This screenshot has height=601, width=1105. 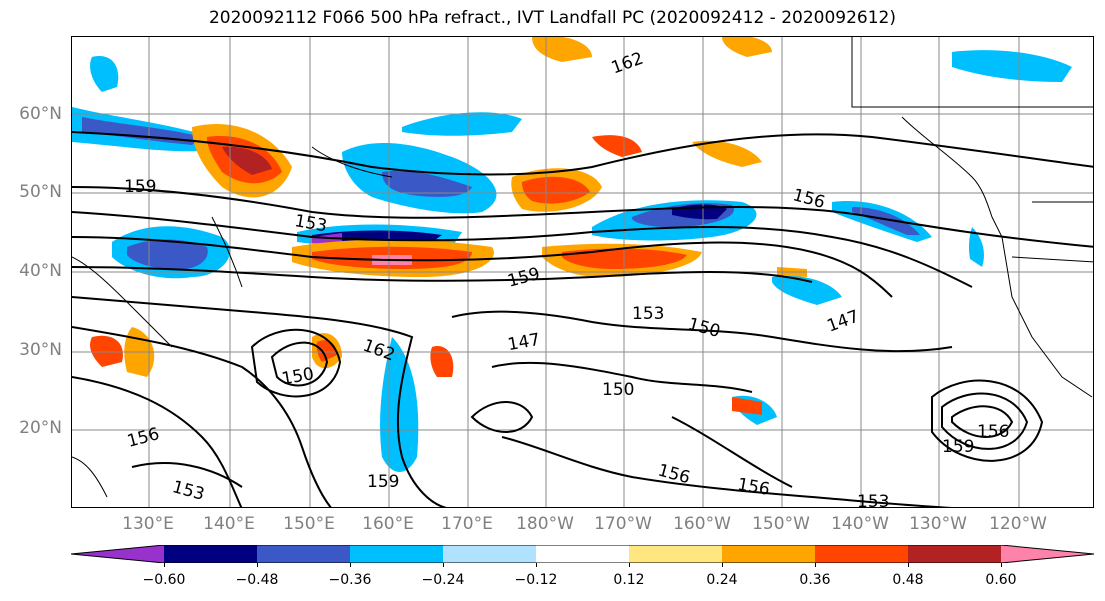 What do you see at coordinates (536, 580) in the screenshot?
I see `colorbar-tick-label: −0.12` at bounding box center [536, 580].